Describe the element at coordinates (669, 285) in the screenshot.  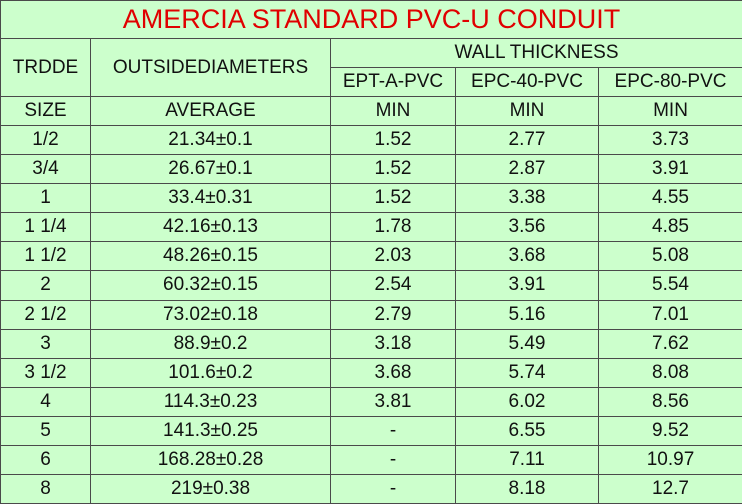
I see `table-cell: 5.54` at that location.